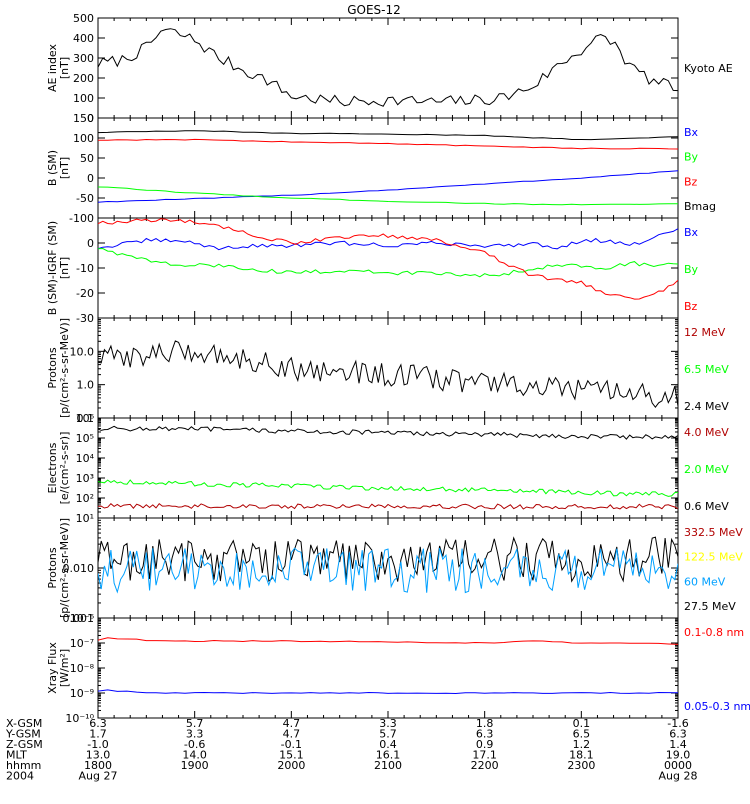  Describe the element at coordinates (16, 755) in the screenshot. I see `footer-row-label: MLT` at that location.